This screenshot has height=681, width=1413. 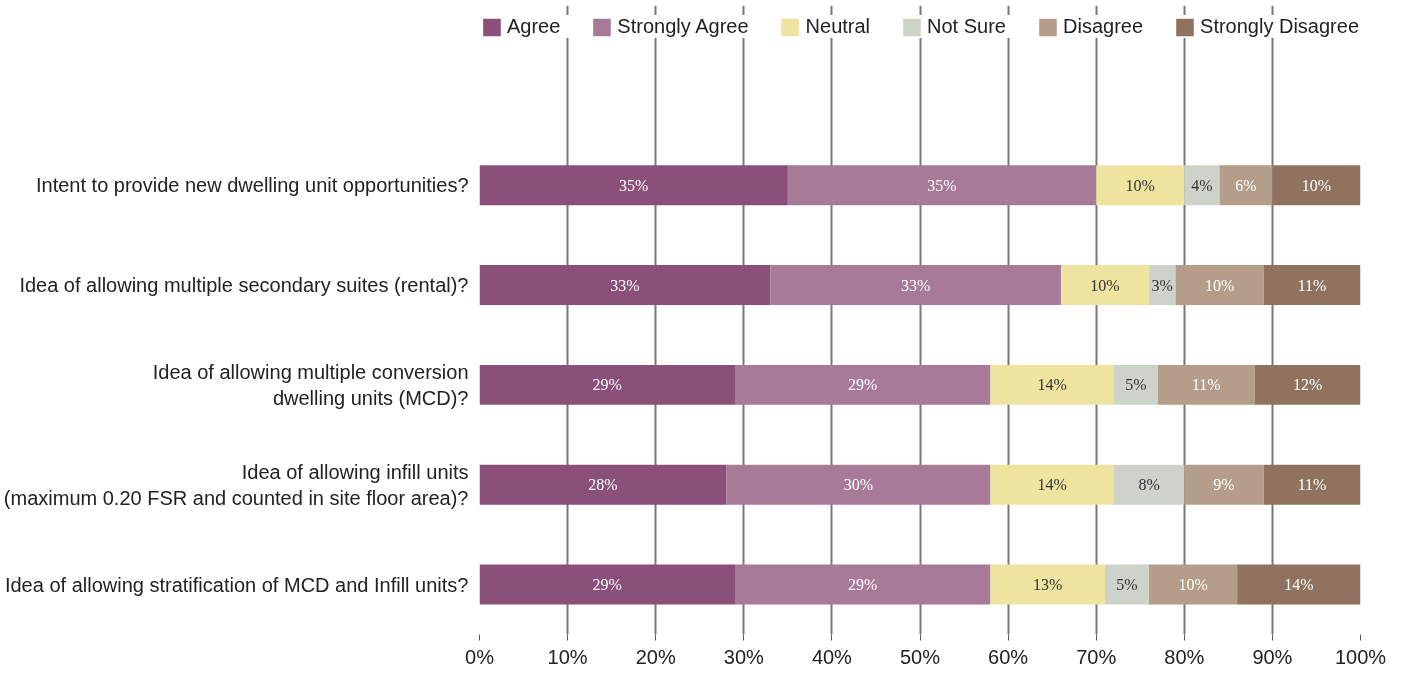 What do you see at coordinates (1162, 285) in the screenshot?
I see `data-label: 3%` at bounding box center [1162, 285].